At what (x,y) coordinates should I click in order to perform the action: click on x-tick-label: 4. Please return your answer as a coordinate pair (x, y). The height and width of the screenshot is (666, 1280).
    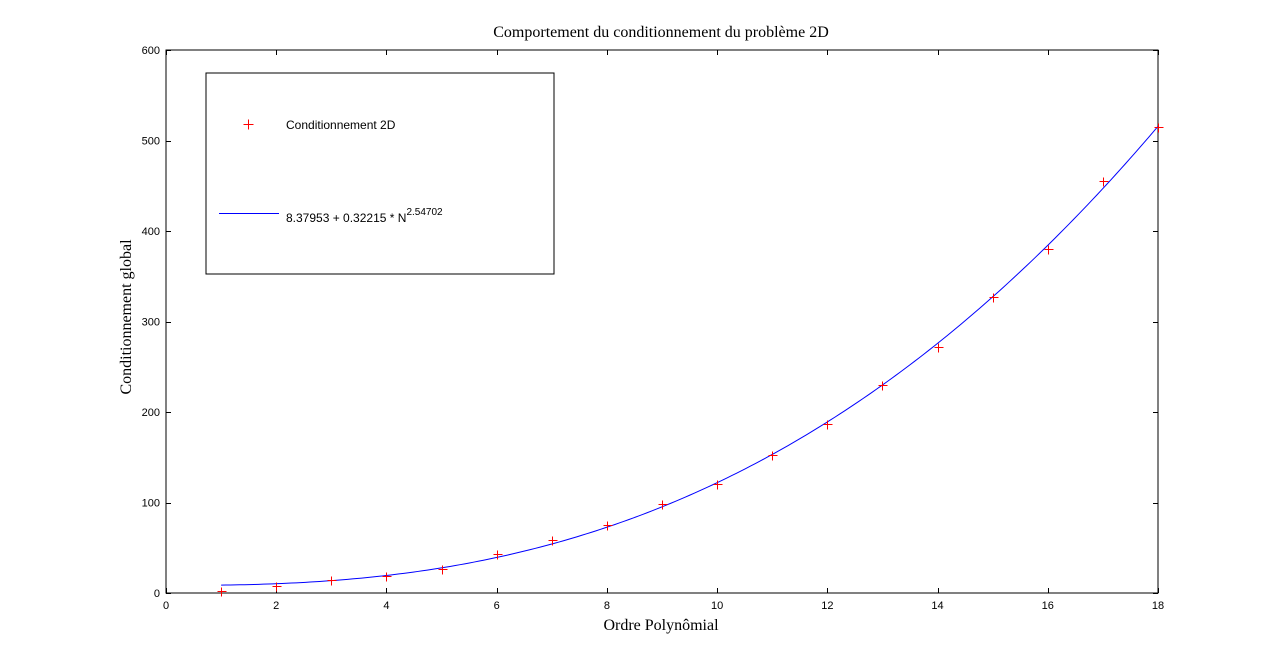
    Looking at the image, I should click on (386, 606).